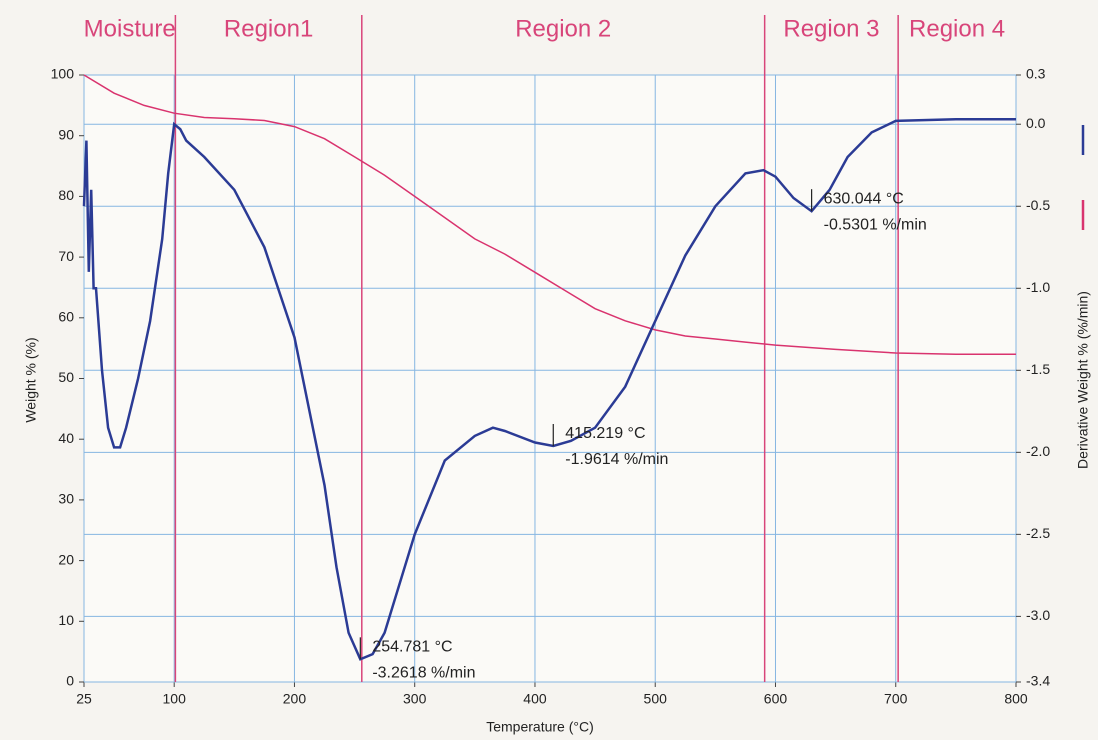 The image size is (1098, 740). Describe the element at coordinates (295, 699) in the screenshot. I see `x-tick-label: 200` at that location.